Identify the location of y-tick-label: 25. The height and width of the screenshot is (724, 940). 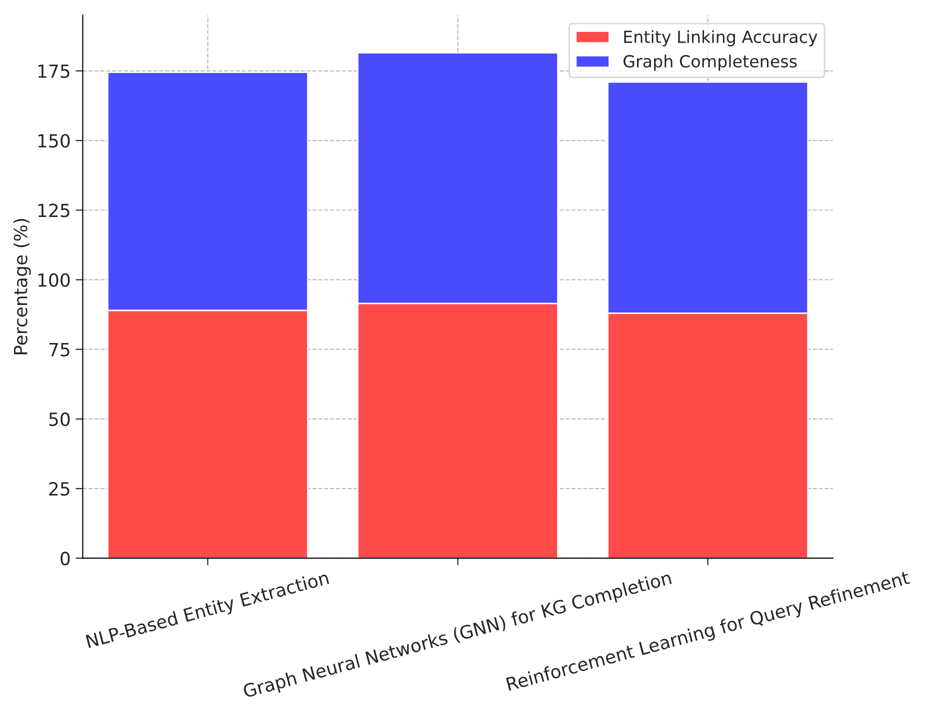
(59, 489).